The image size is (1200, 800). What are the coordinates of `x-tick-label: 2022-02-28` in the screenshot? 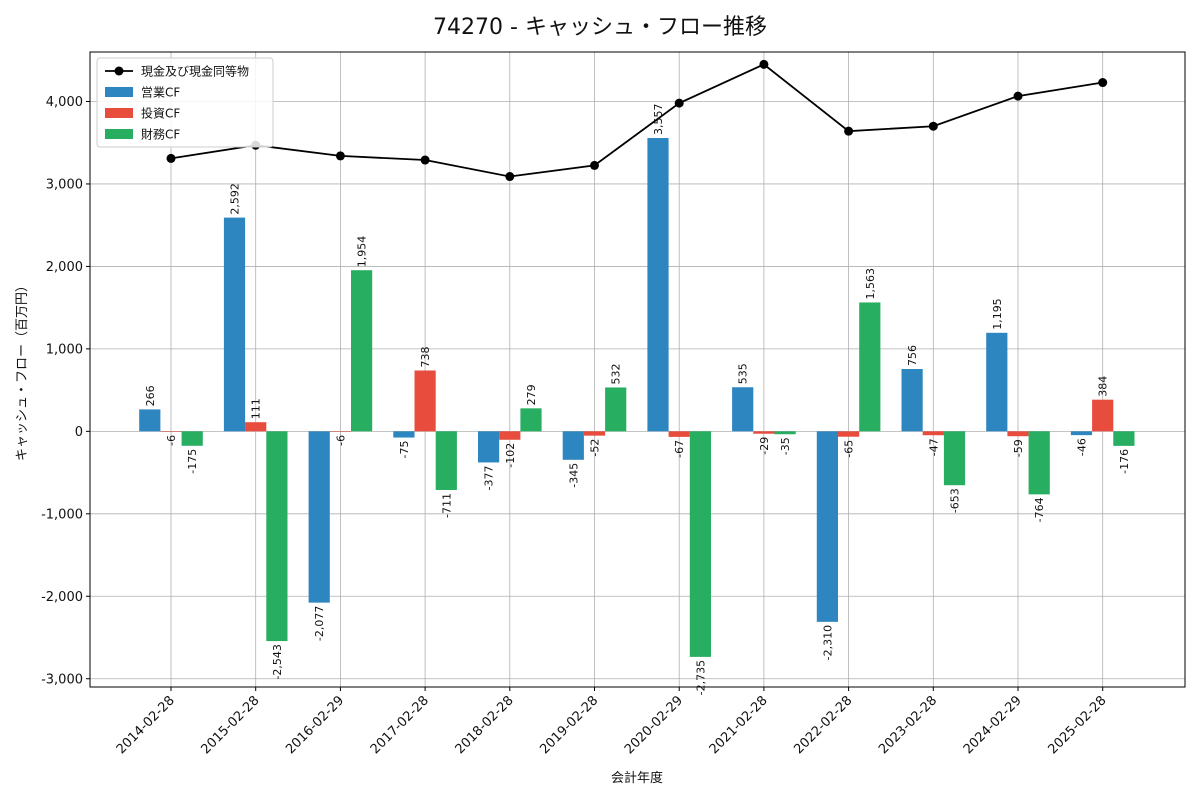 It's located at (823, 725).